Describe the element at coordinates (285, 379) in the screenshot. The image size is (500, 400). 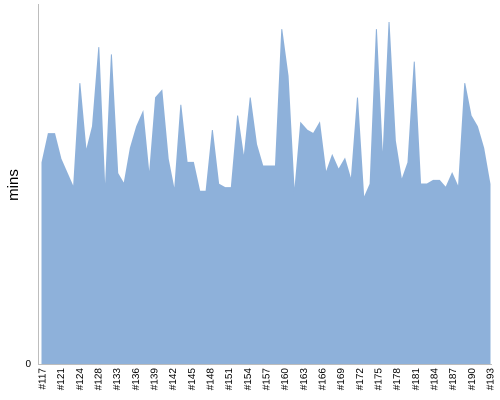
I see `x-tick-label: #160` at that location.